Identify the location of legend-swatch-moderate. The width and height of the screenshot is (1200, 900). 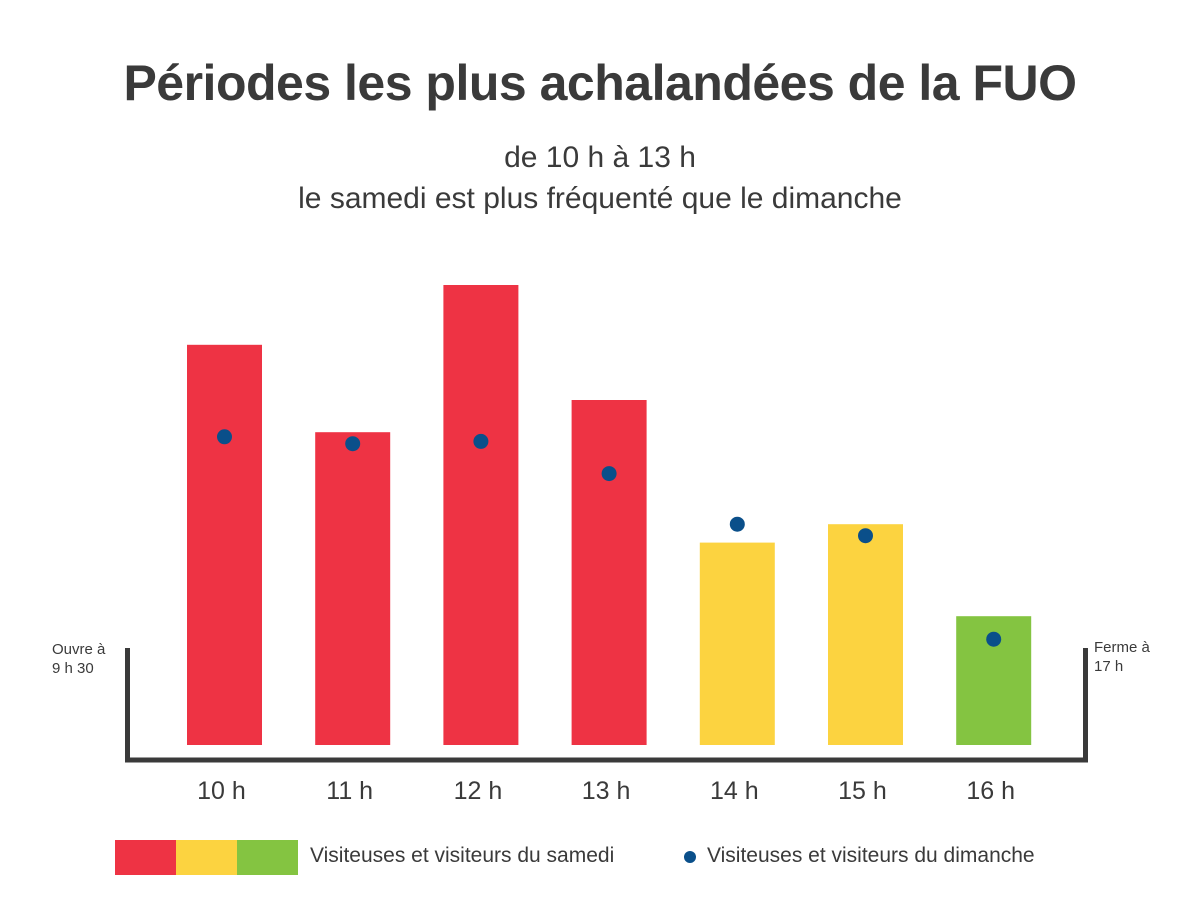
(206, 857).